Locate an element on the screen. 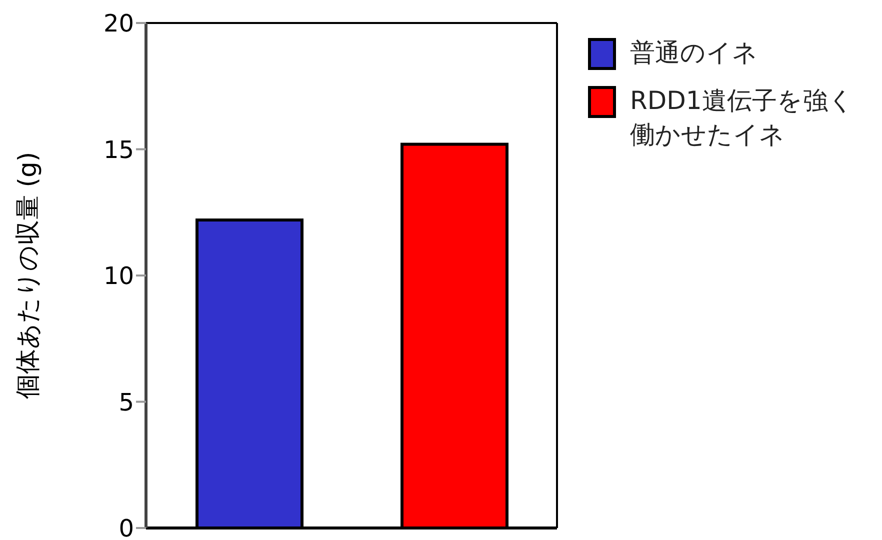 The width and height of the screenshot is (882, 540). y-axis-title: 個体あたりの収量 (g) is located at coordinates (27, 276).